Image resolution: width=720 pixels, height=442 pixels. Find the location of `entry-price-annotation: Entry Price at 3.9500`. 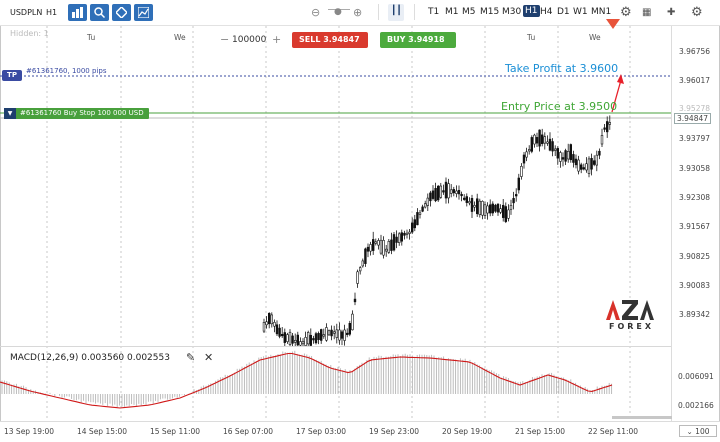

entry-price-annotation: Entry Price at 3.9500 is located at coordinates (559, 106).